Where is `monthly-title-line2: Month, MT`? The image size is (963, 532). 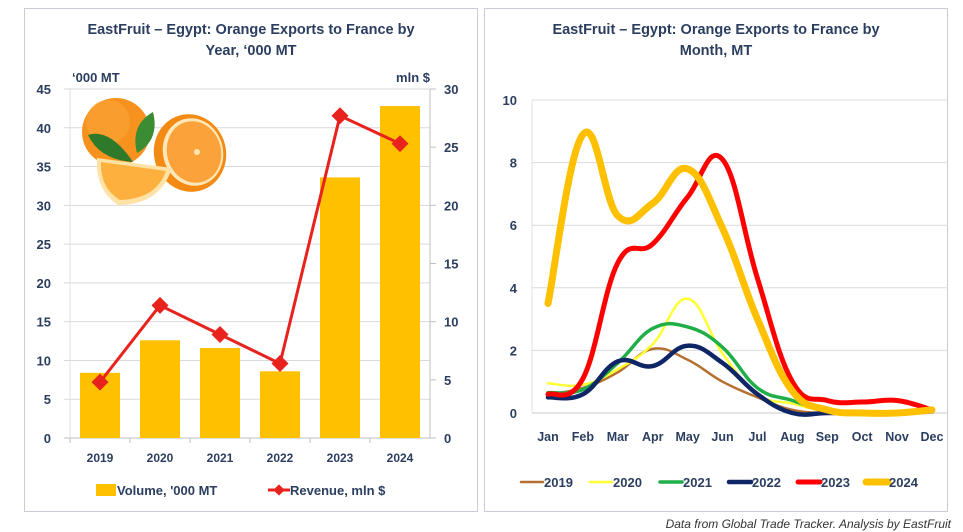 monthly-title-line2: Month, MT is located at coordinates (716, 51).